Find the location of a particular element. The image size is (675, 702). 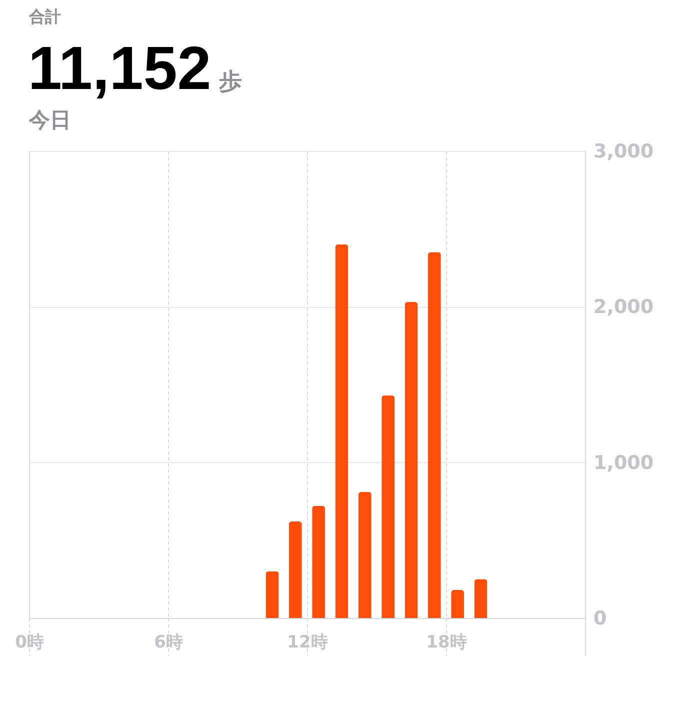

text: 11,152 is located at coordinates (120, 68).